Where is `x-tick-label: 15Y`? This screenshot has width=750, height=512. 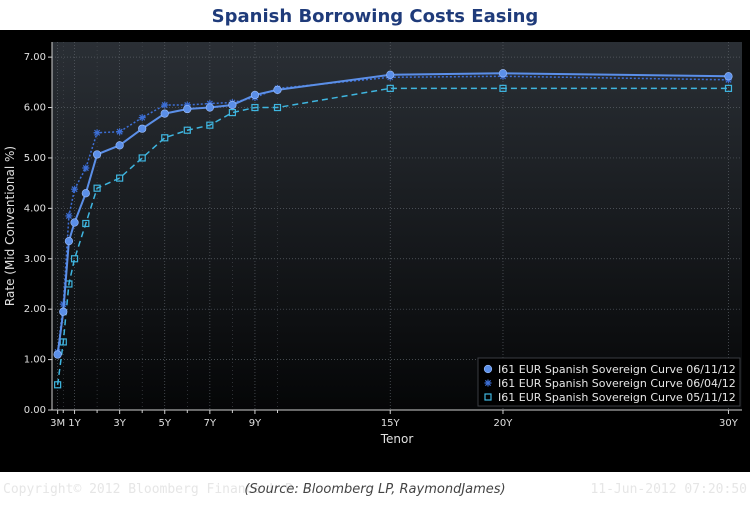 x-tick-label: 15Y is located at coordinates (391, 423).